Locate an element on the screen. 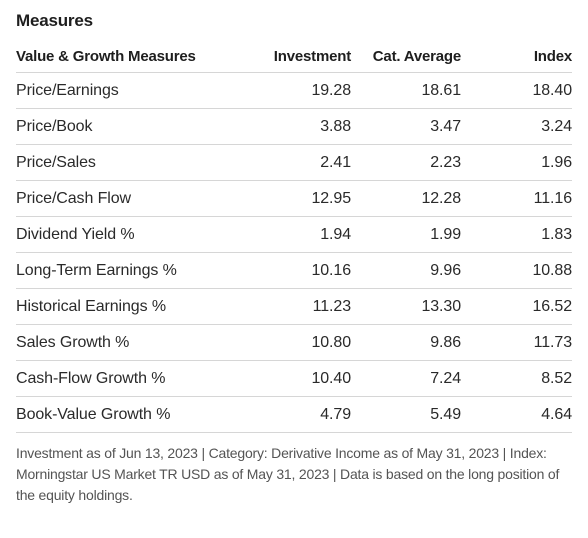  index-value: 1.83 is located at coordinates (516, 234).